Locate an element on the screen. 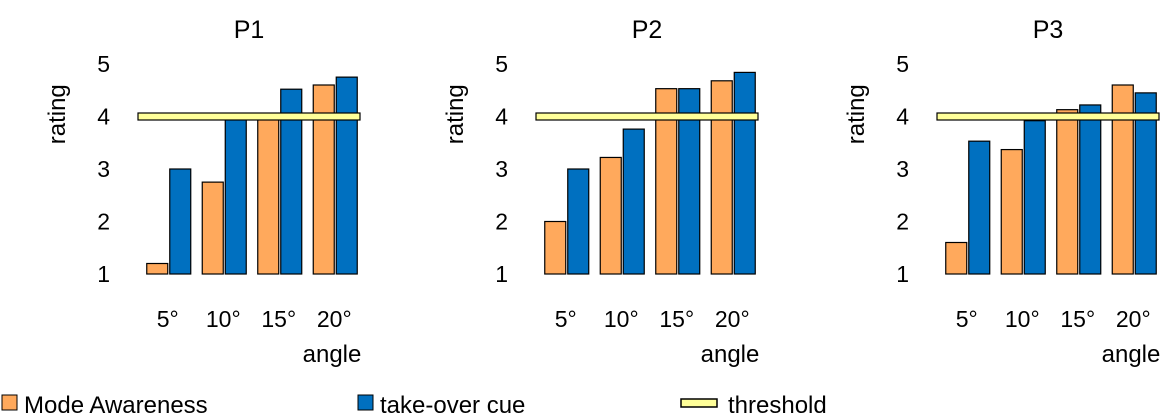 Image resolution: width=1162 pixels, height=417 pixels. panel-title: P2 is located at coordinates (647, 30).